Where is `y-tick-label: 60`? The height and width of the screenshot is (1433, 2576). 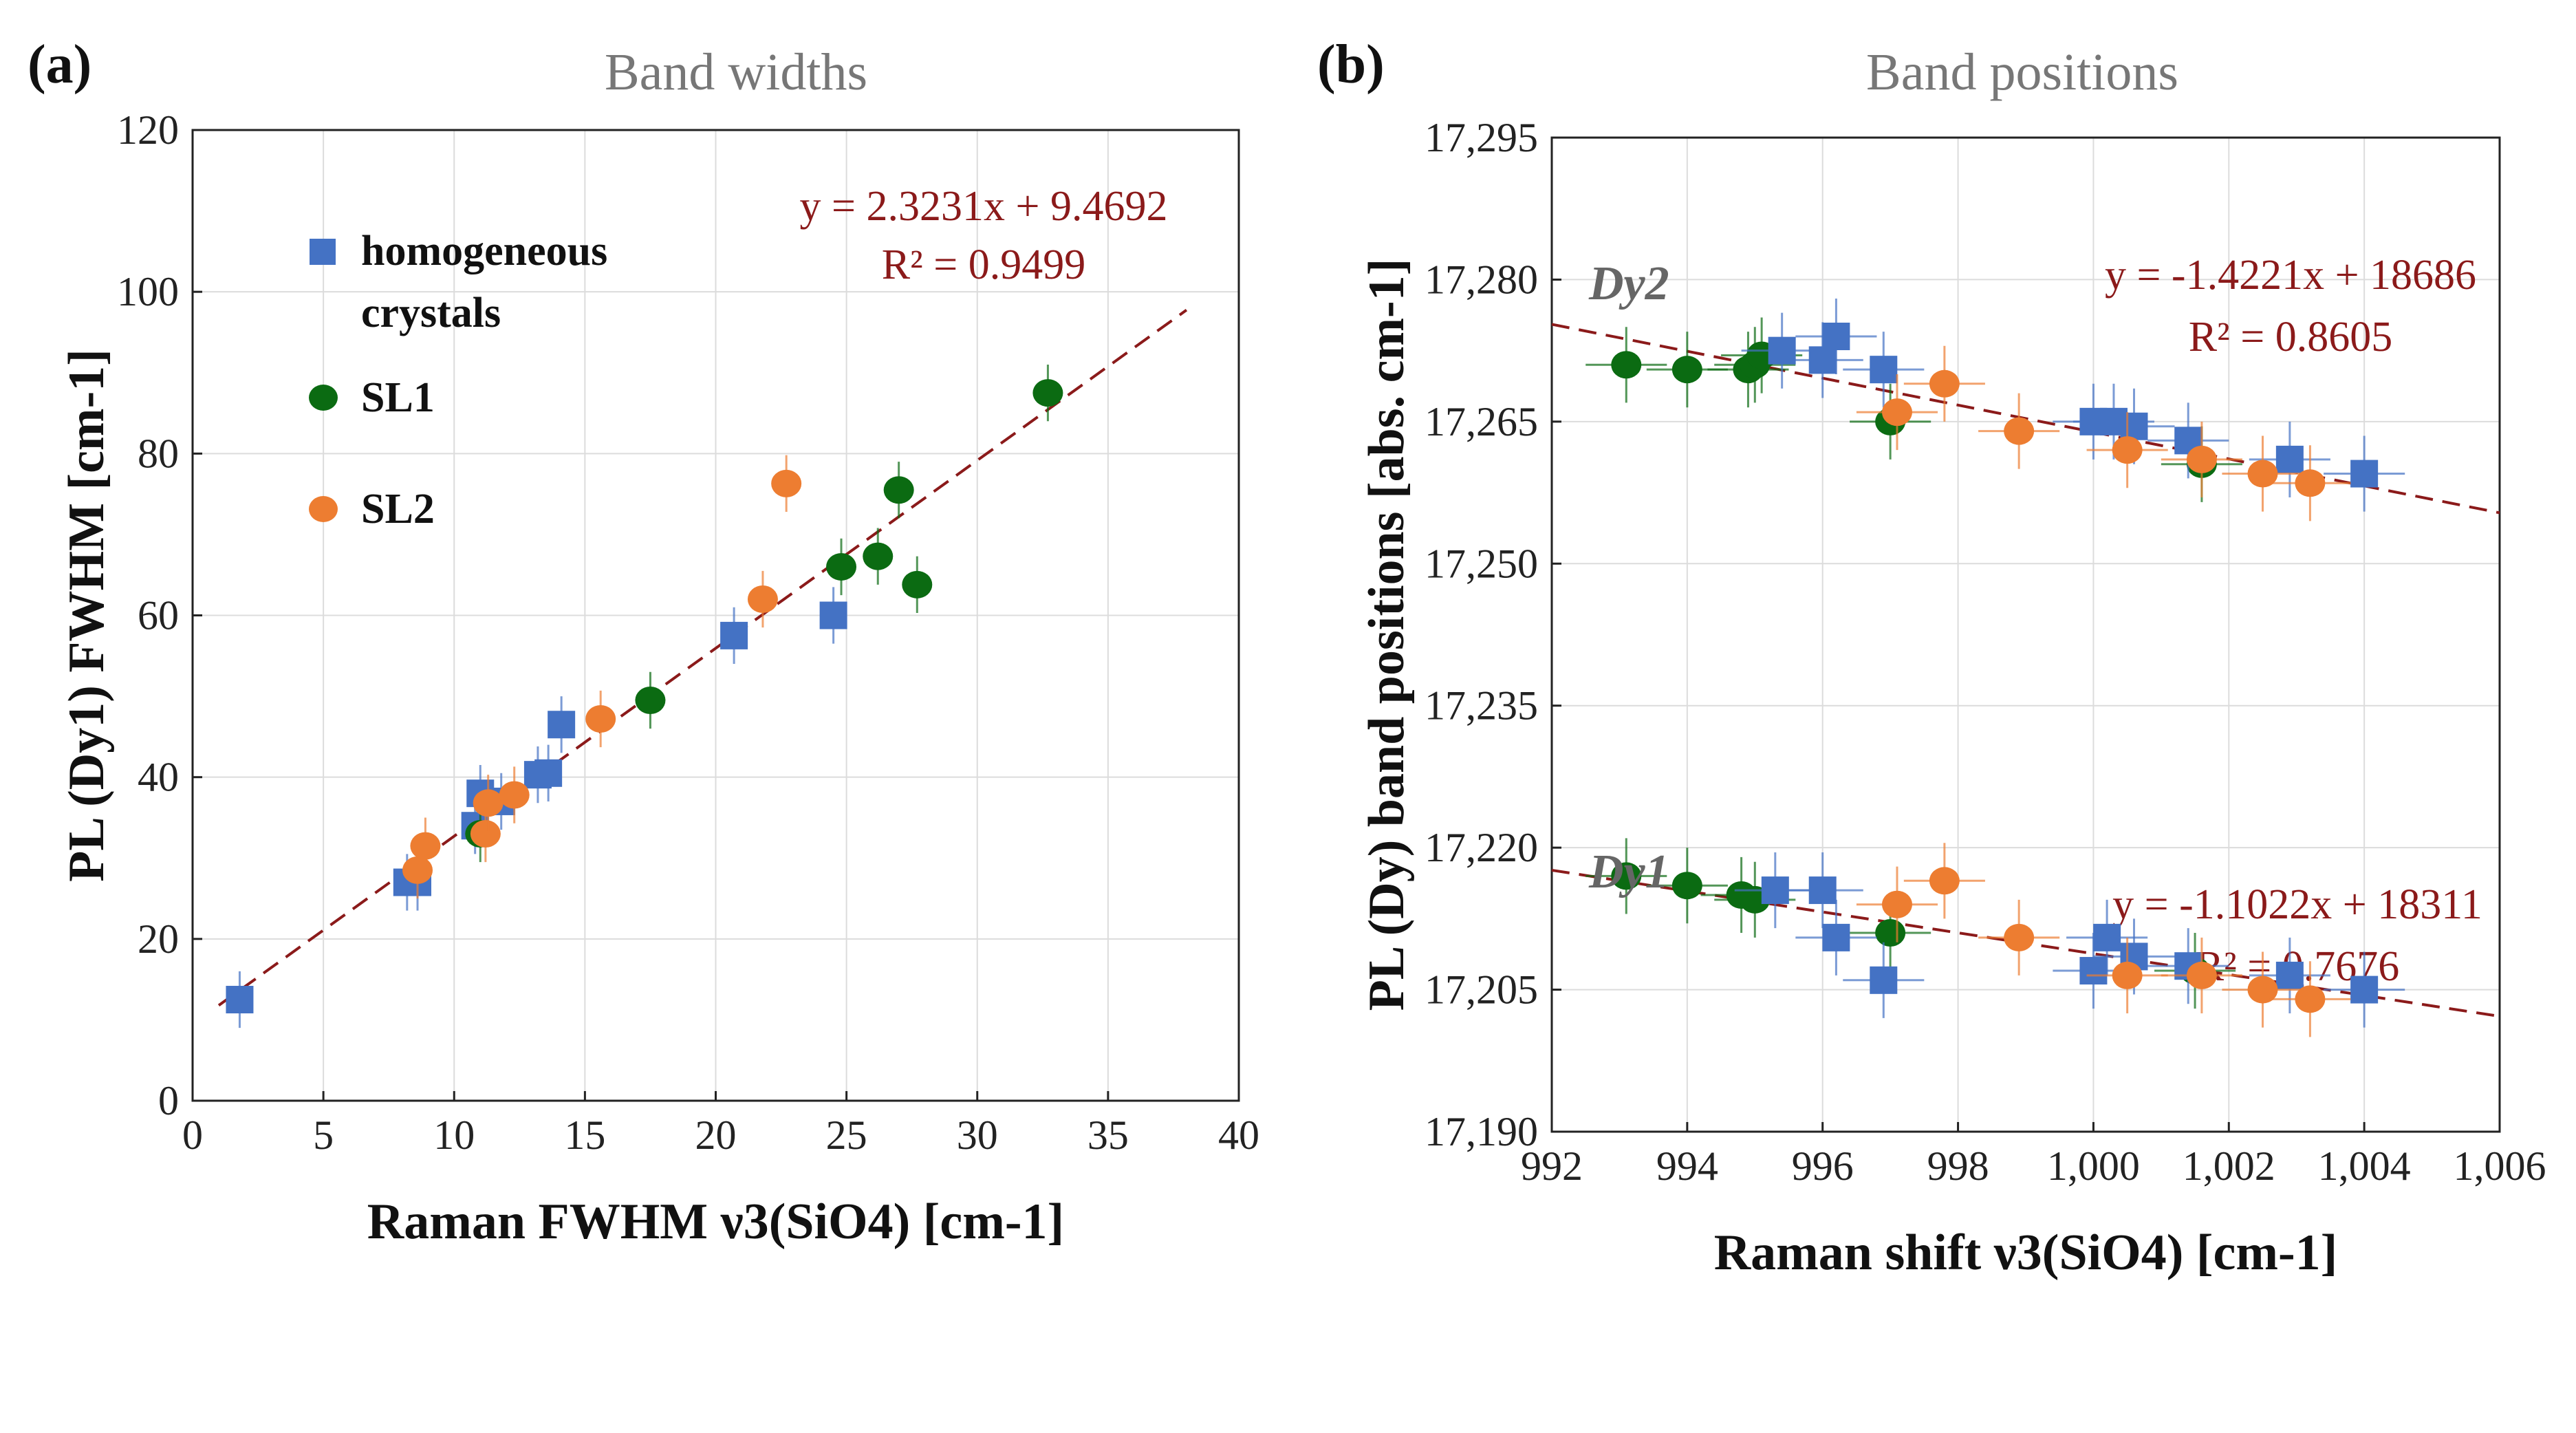 y-tick-label: 60 is located at coordinates (158, 615).